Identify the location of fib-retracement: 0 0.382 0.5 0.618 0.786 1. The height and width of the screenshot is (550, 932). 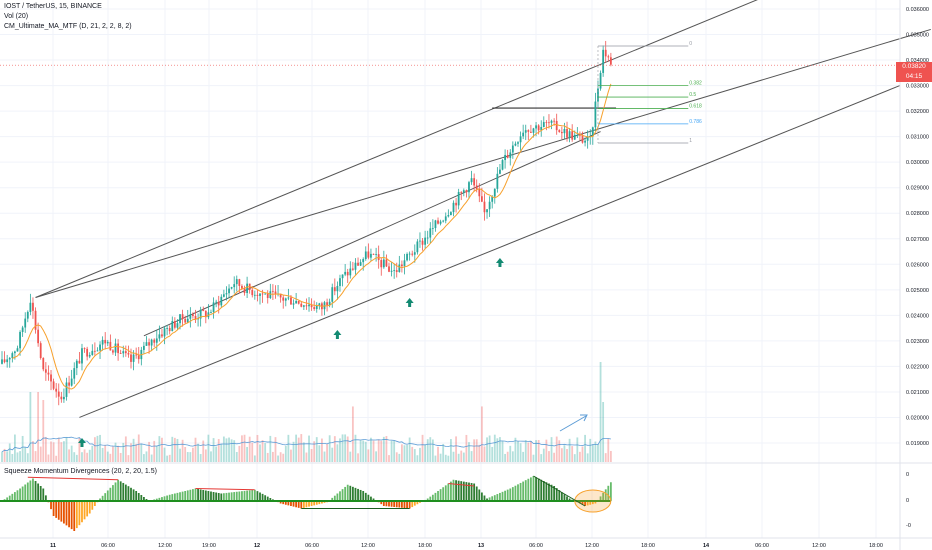
(649, 92).